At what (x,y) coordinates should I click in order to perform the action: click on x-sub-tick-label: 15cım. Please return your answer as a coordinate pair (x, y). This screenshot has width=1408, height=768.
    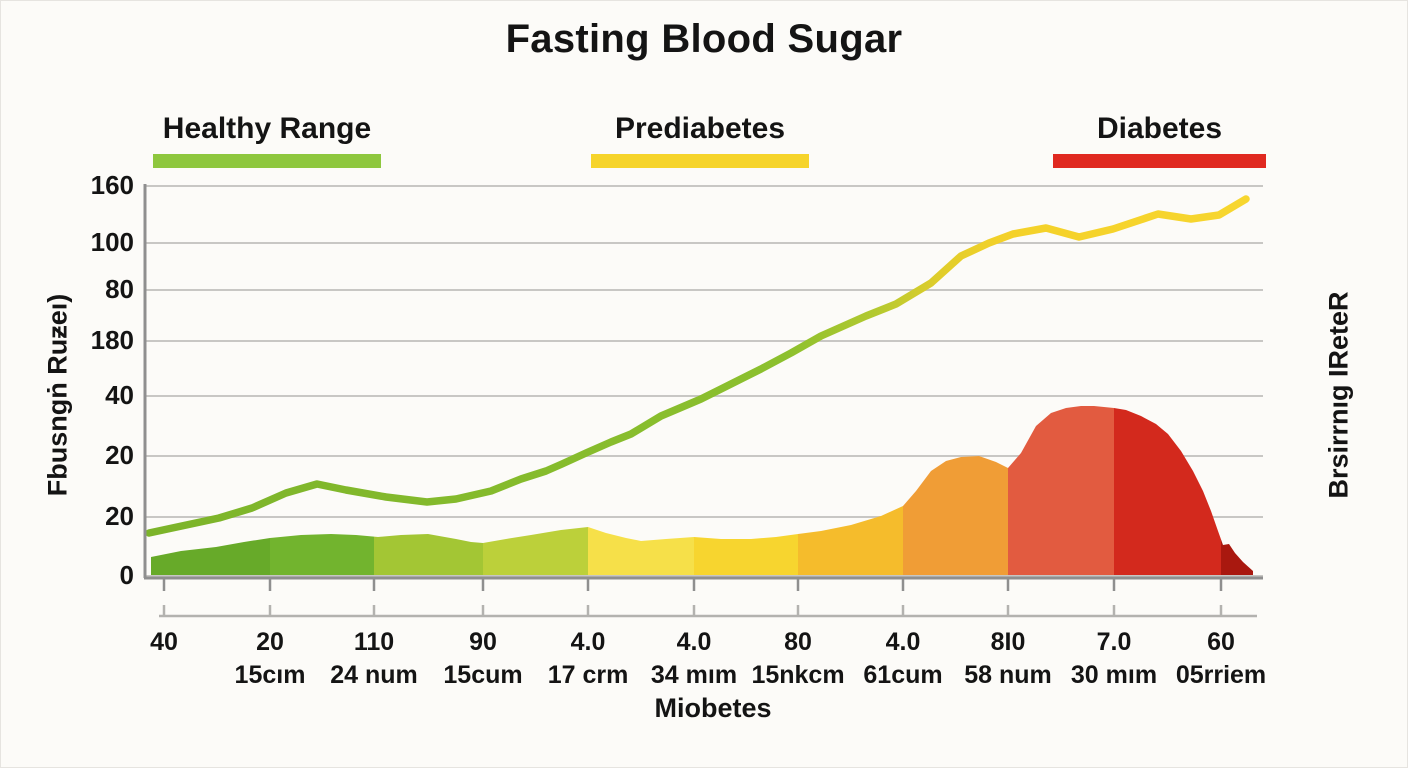
    Looking at the image, I should click on (270, 675).